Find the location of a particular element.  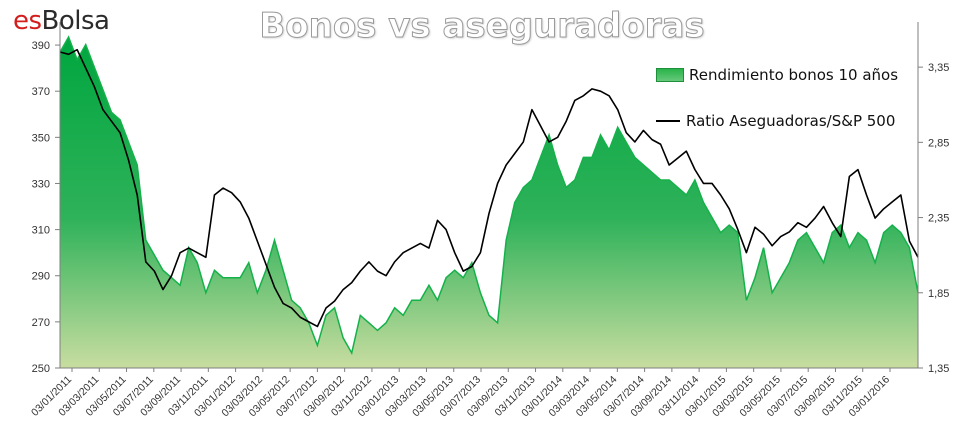

legend-label-ratio: Ratio Aseguadoras/S&P 500 is located at coordinates (791, 121).